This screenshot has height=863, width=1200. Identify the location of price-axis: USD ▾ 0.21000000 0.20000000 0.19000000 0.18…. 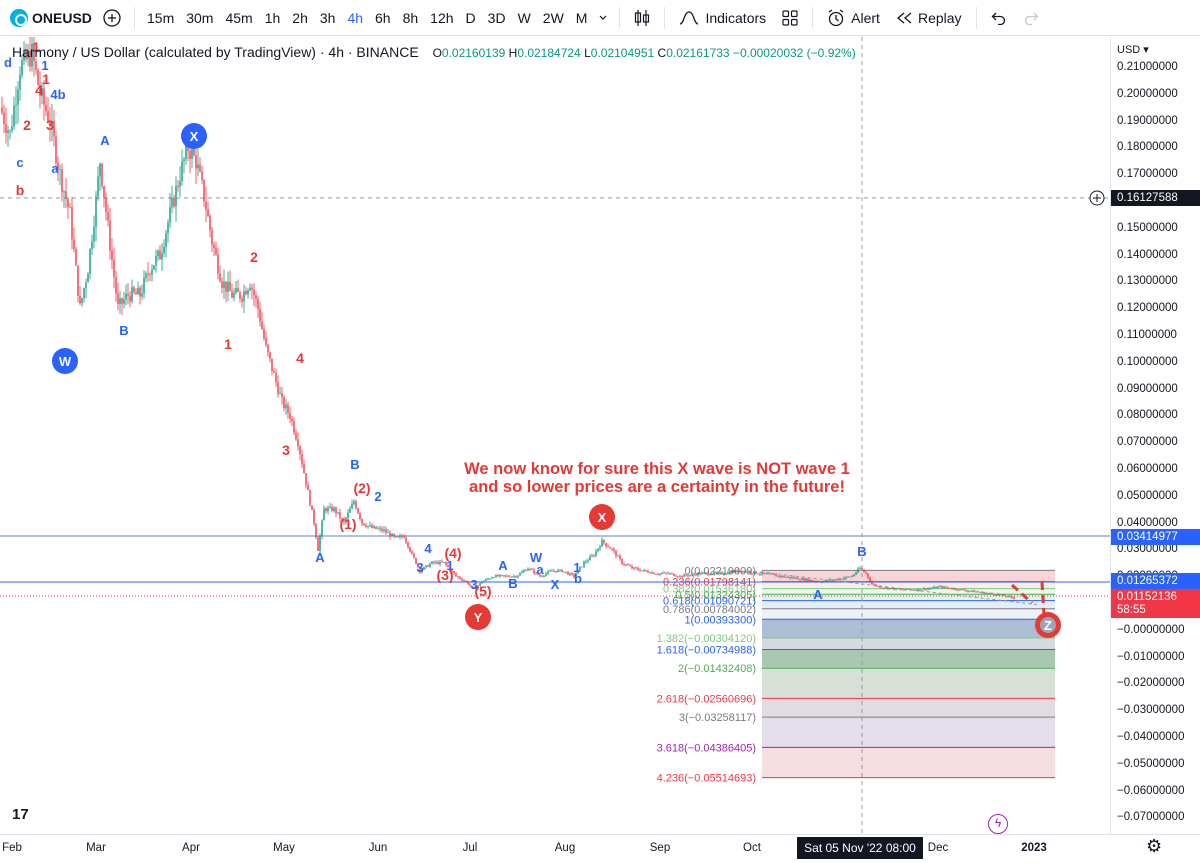
(1155, 435).